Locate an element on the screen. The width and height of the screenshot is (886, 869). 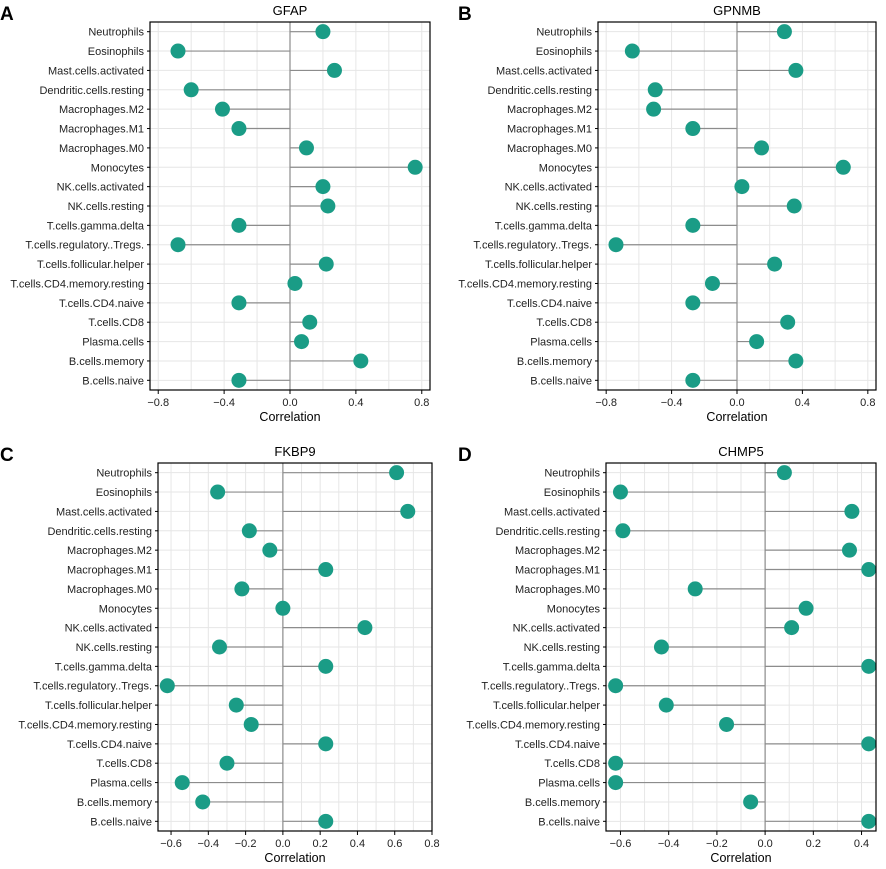
x-tick-label: −0.8 is located at coordinates (606, 403).